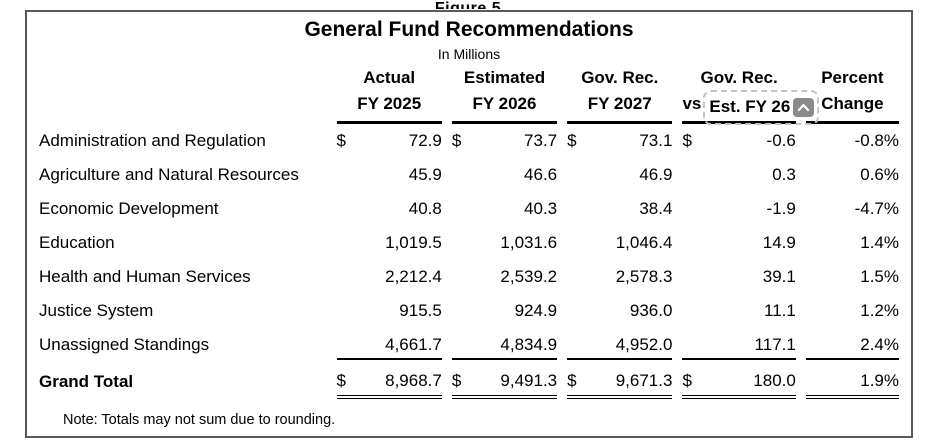 Image resolution: width=936 pixels, height=444 pixels. Describe the element at coordinates (852, 311) in the screenshot. I see `percent-cell: 1.2%` at that location.